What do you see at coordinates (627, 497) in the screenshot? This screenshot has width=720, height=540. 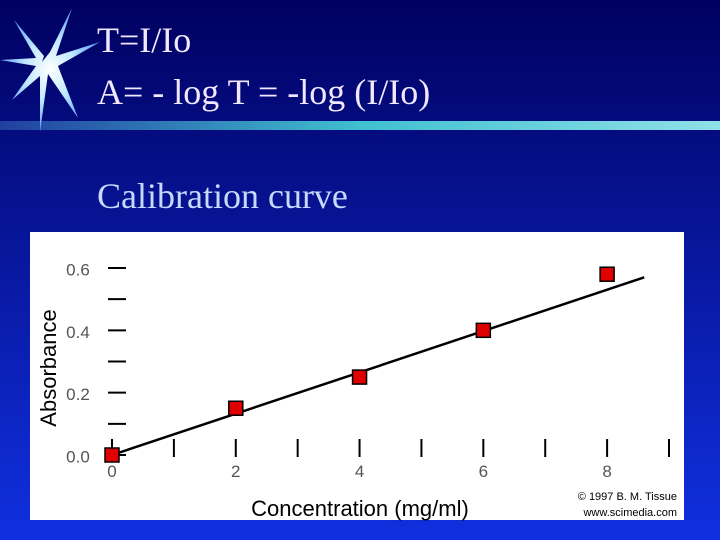 I see `credit: © 1997 B. M. Tissue` at bounding box center [627, 497].